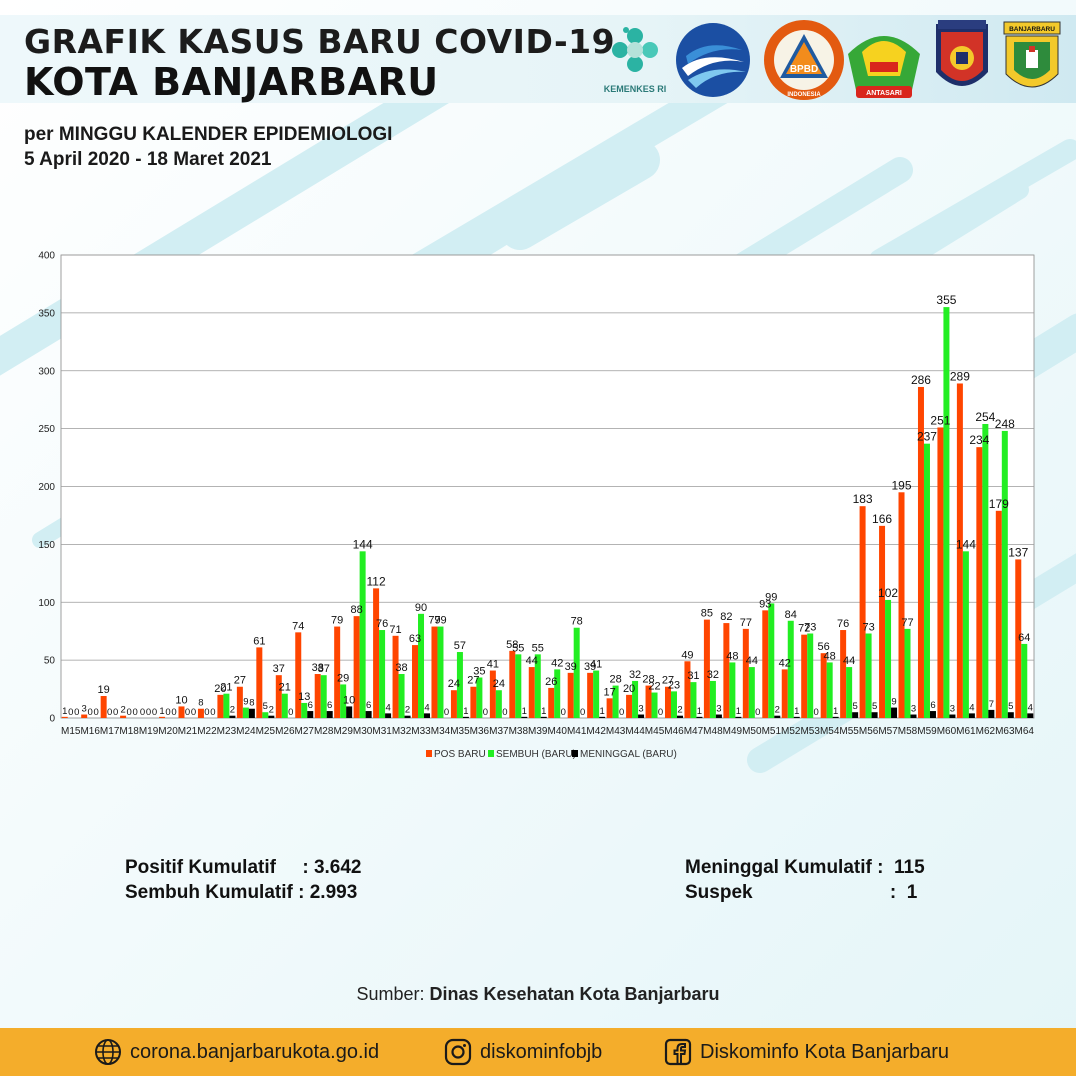  Describe the element at coordinates (473, 681) in the screenshot. I see `positive-value-label: 27` at that location.